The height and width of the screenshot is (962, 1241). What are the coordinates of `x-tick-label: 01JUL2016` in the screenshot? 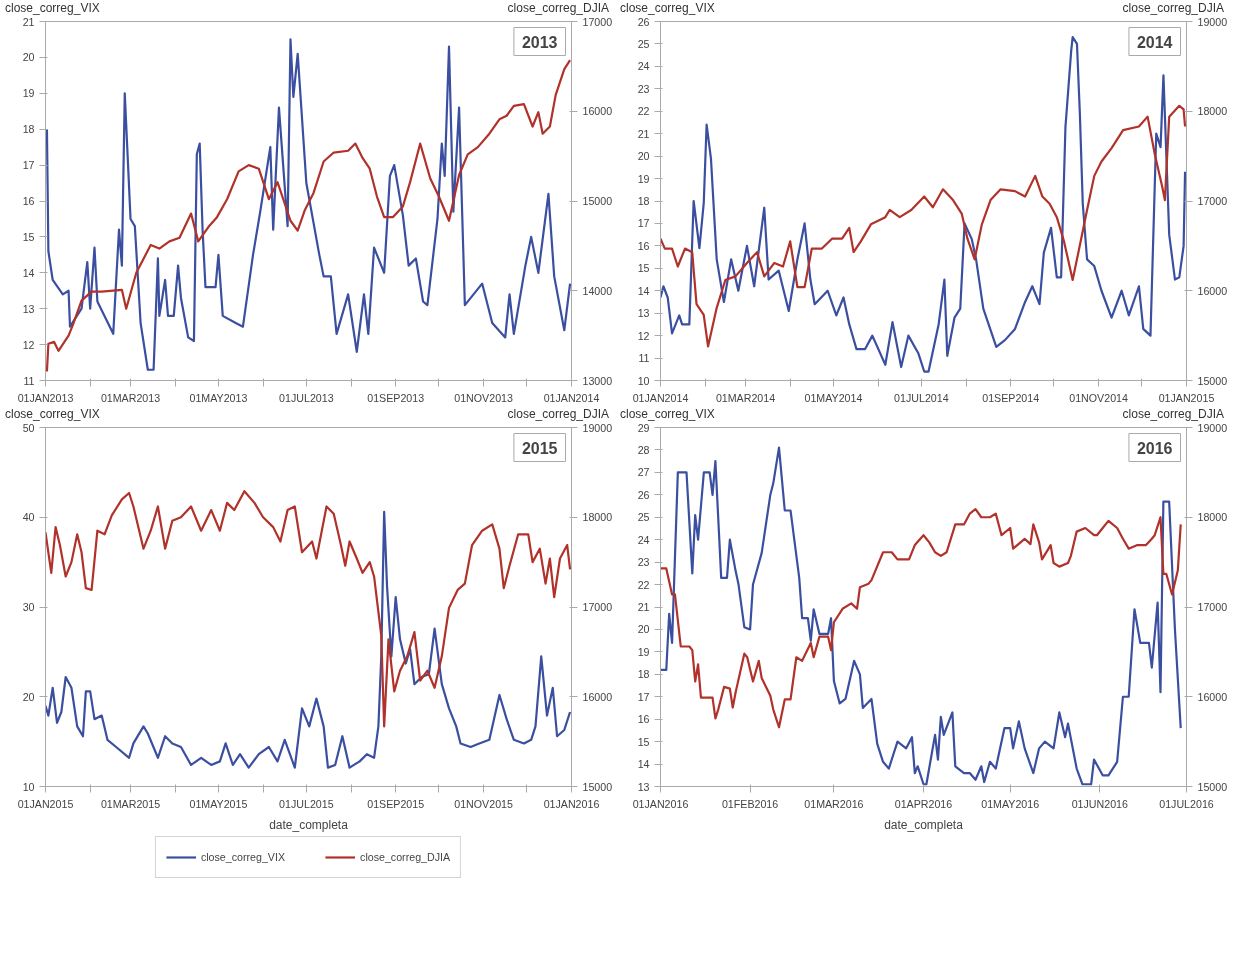 It's located at (1186, 803).